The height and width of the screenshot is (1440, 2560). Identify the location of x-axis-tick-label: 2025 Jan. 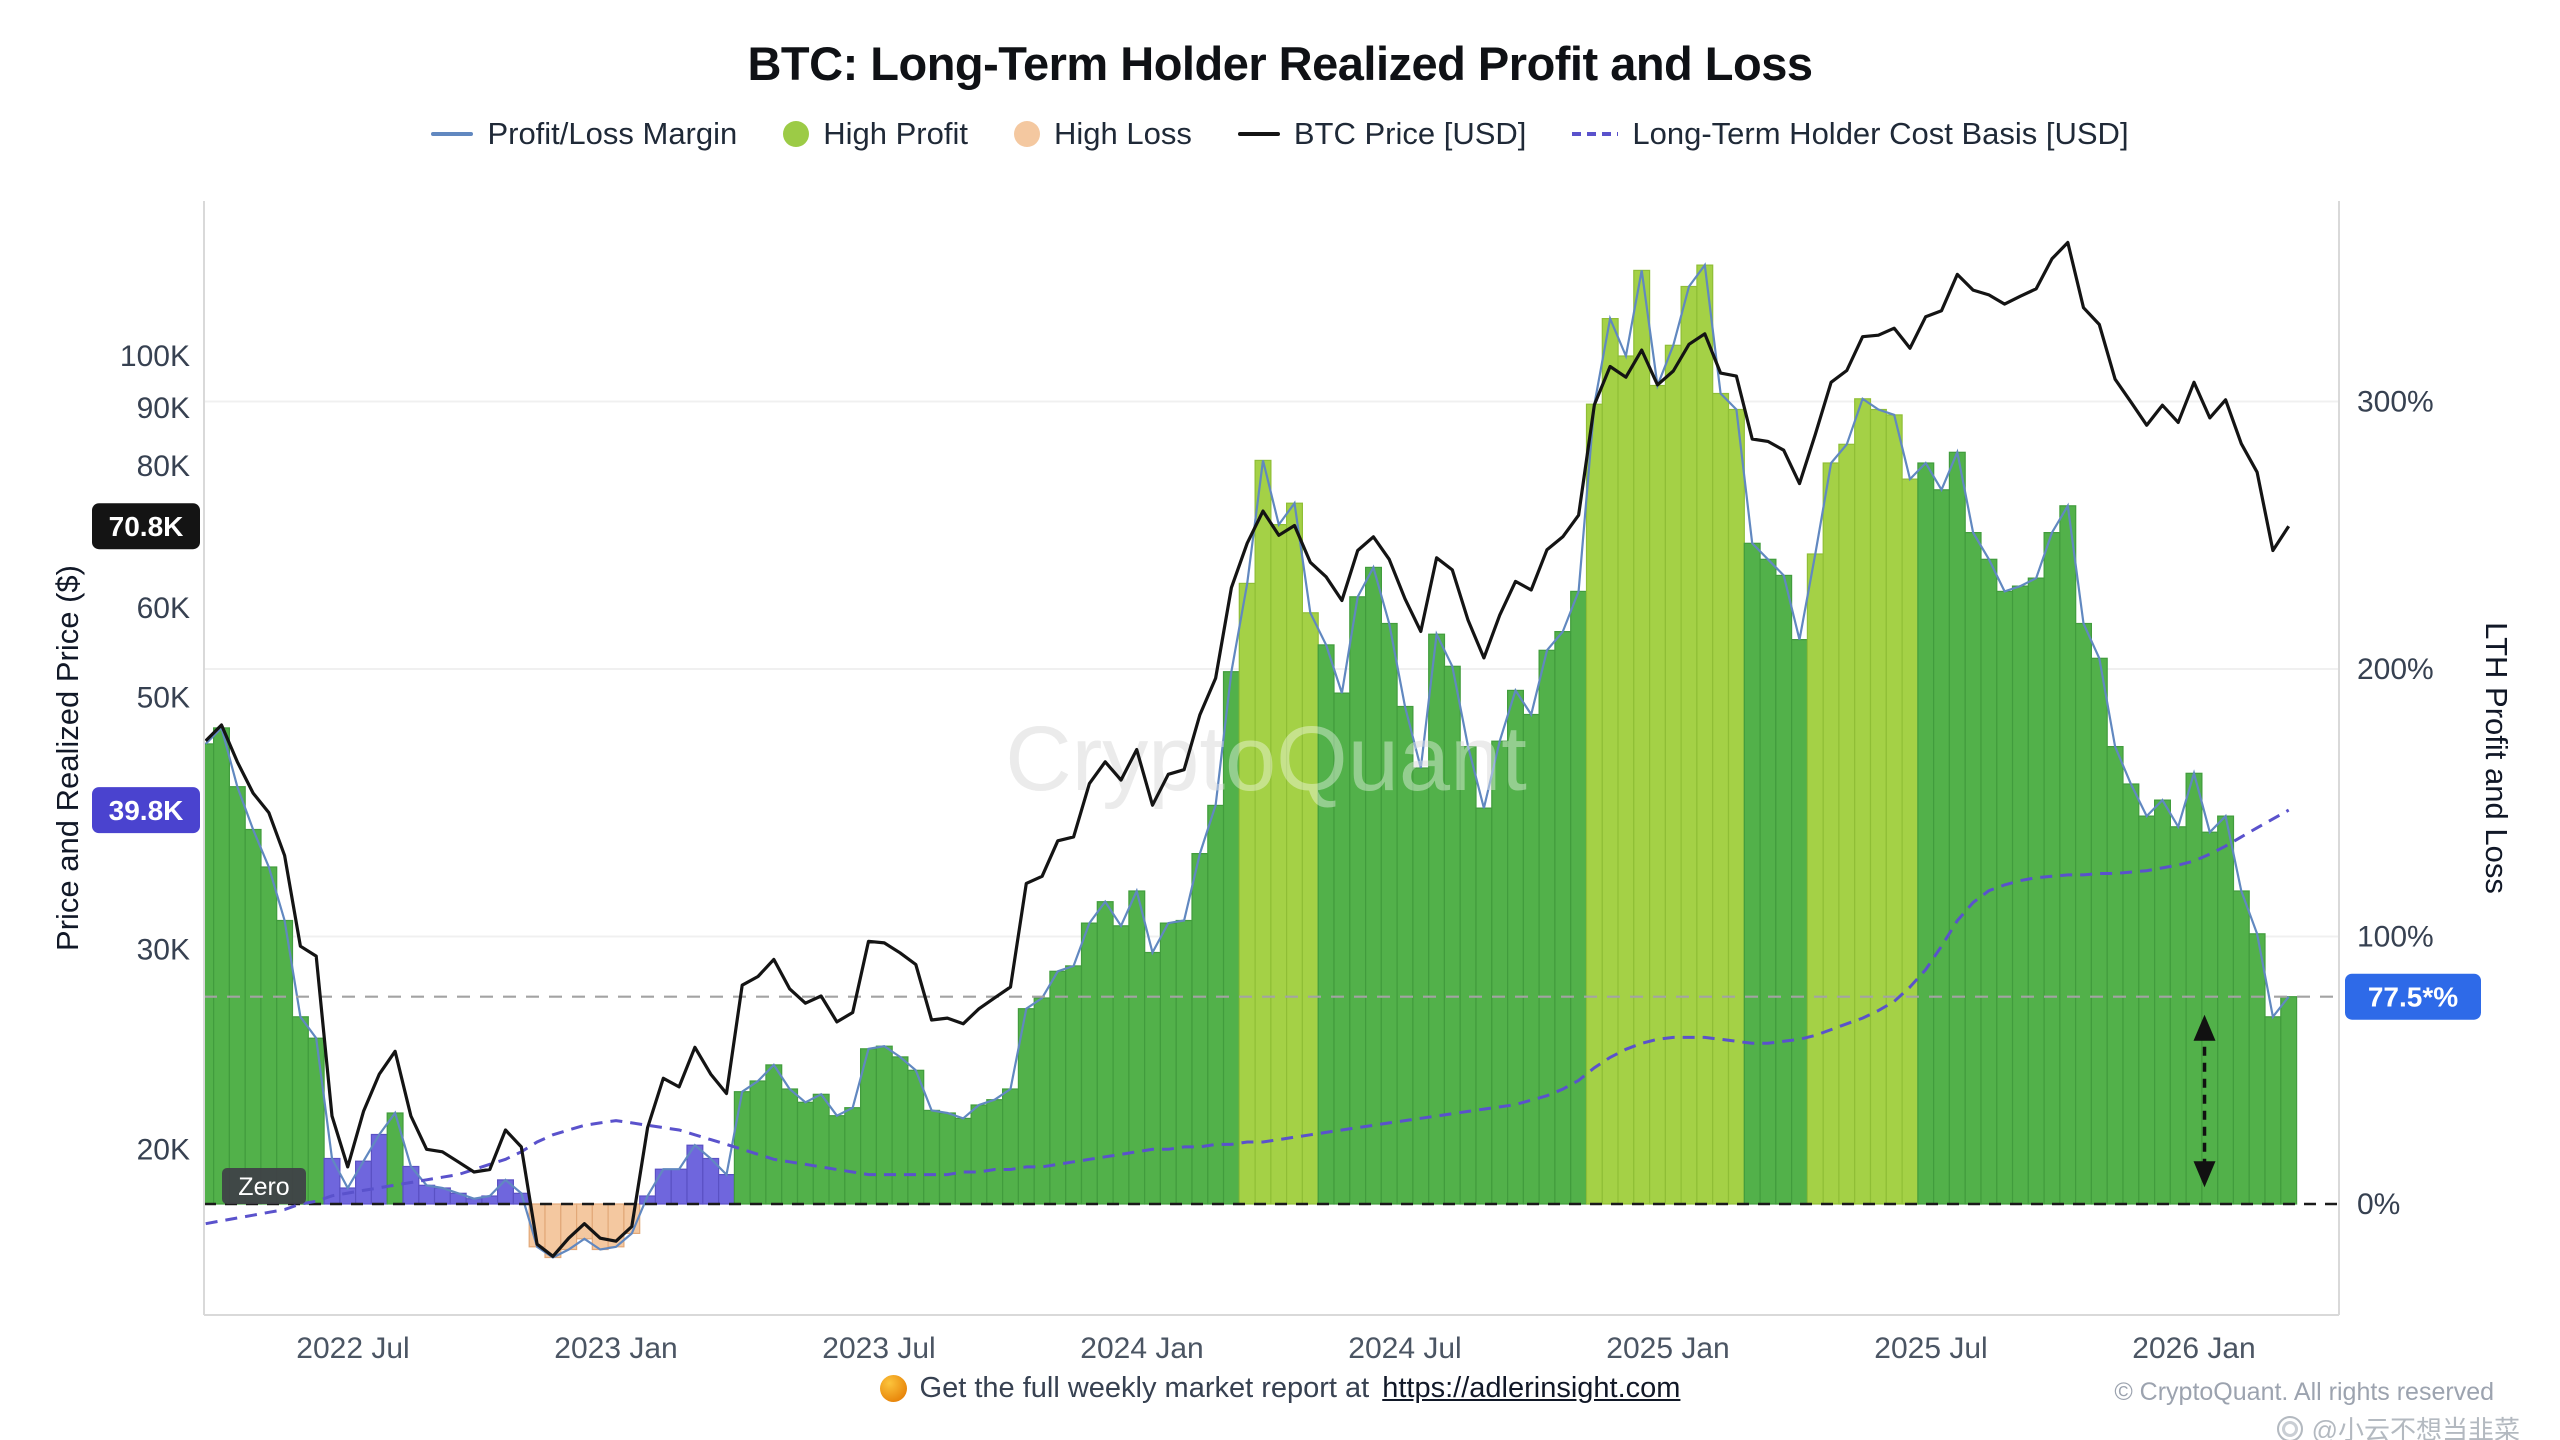
(1667, 1348).